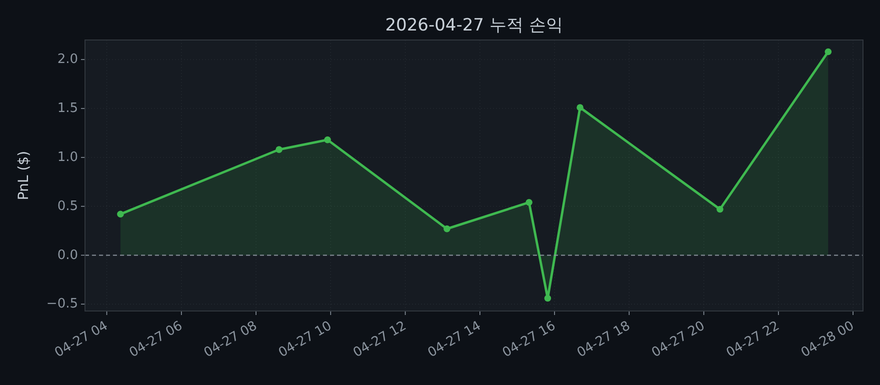 The width and height of the screenshot is (880, 385). Describe the element at coordinates (474, 26) in the screenshot. I see `chart-title: 2026-04-27 누적 손익` at that location.